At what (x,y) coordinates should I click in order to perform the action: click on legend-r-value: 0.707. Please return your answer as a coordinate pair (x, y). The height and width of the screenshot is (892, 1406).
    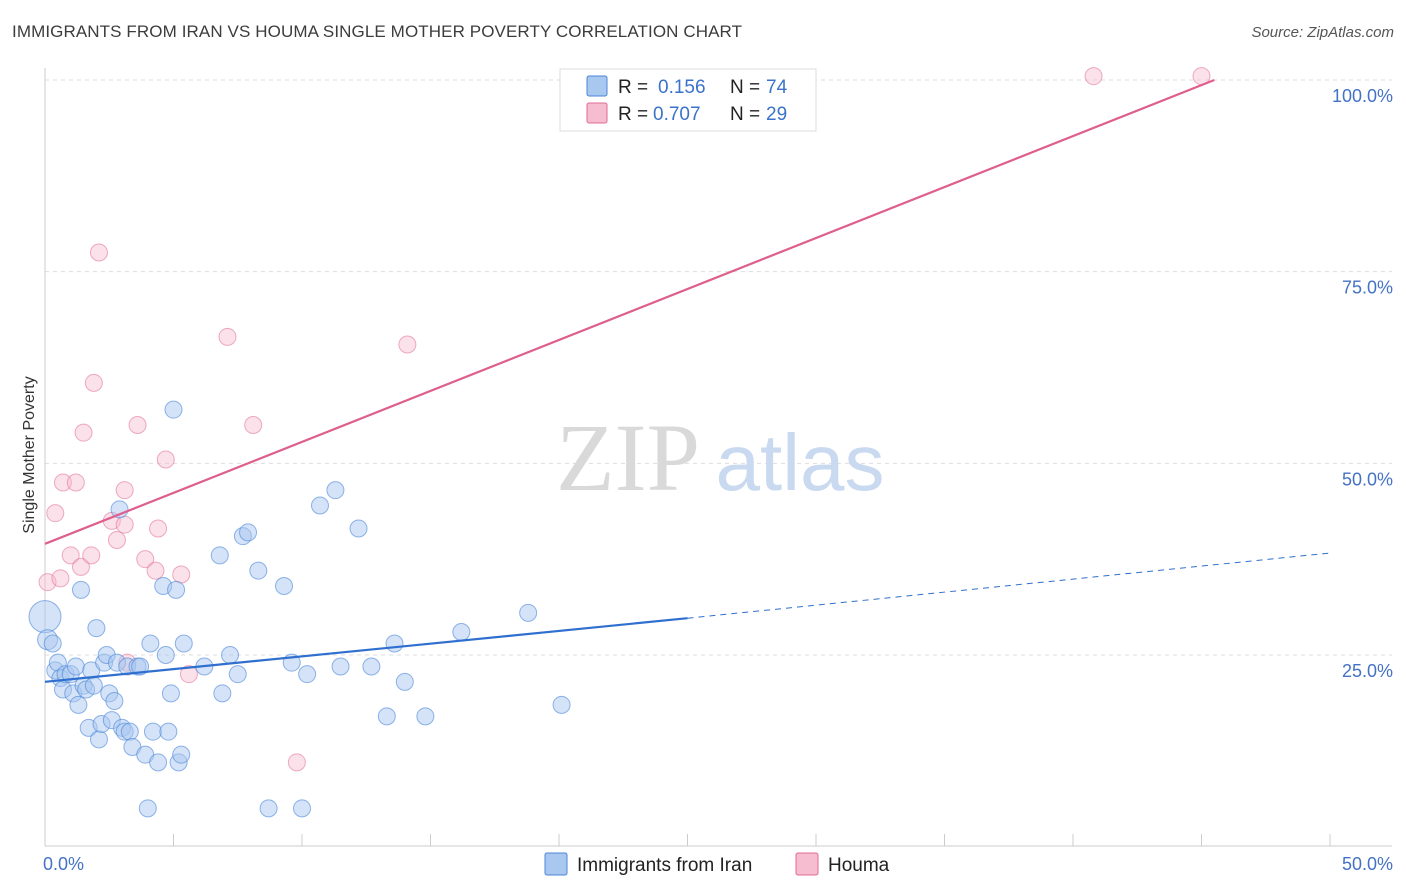
    Looking at the image, I should click on (677, 114).